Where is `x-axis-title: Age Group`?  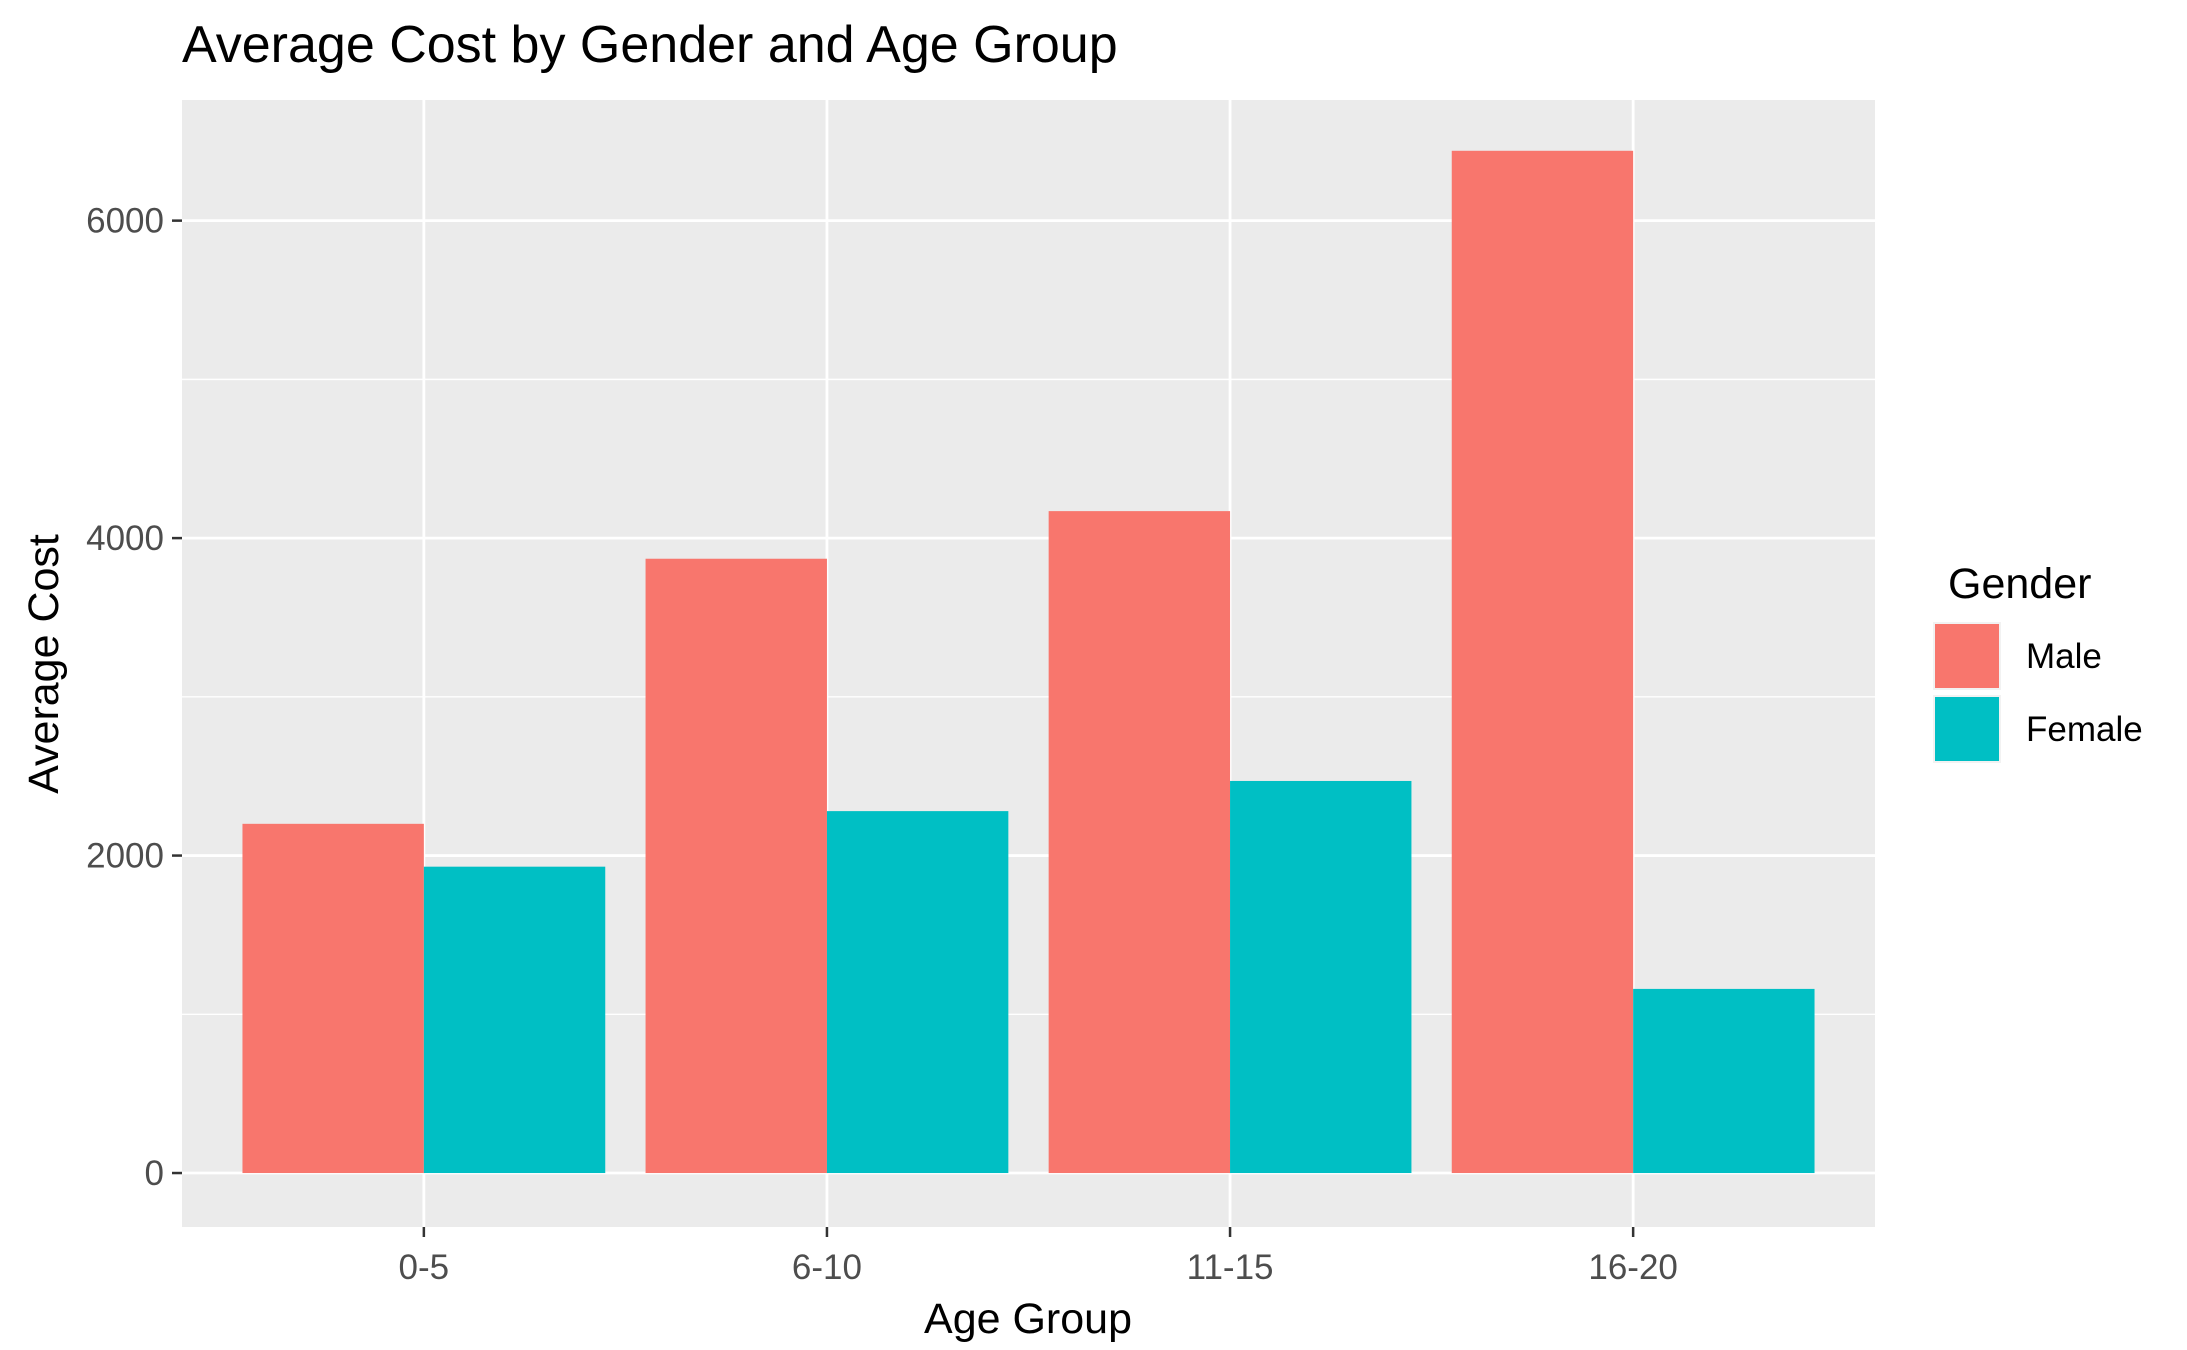 x-axis-title: Age Group is located at coordinates (1028, 1319).